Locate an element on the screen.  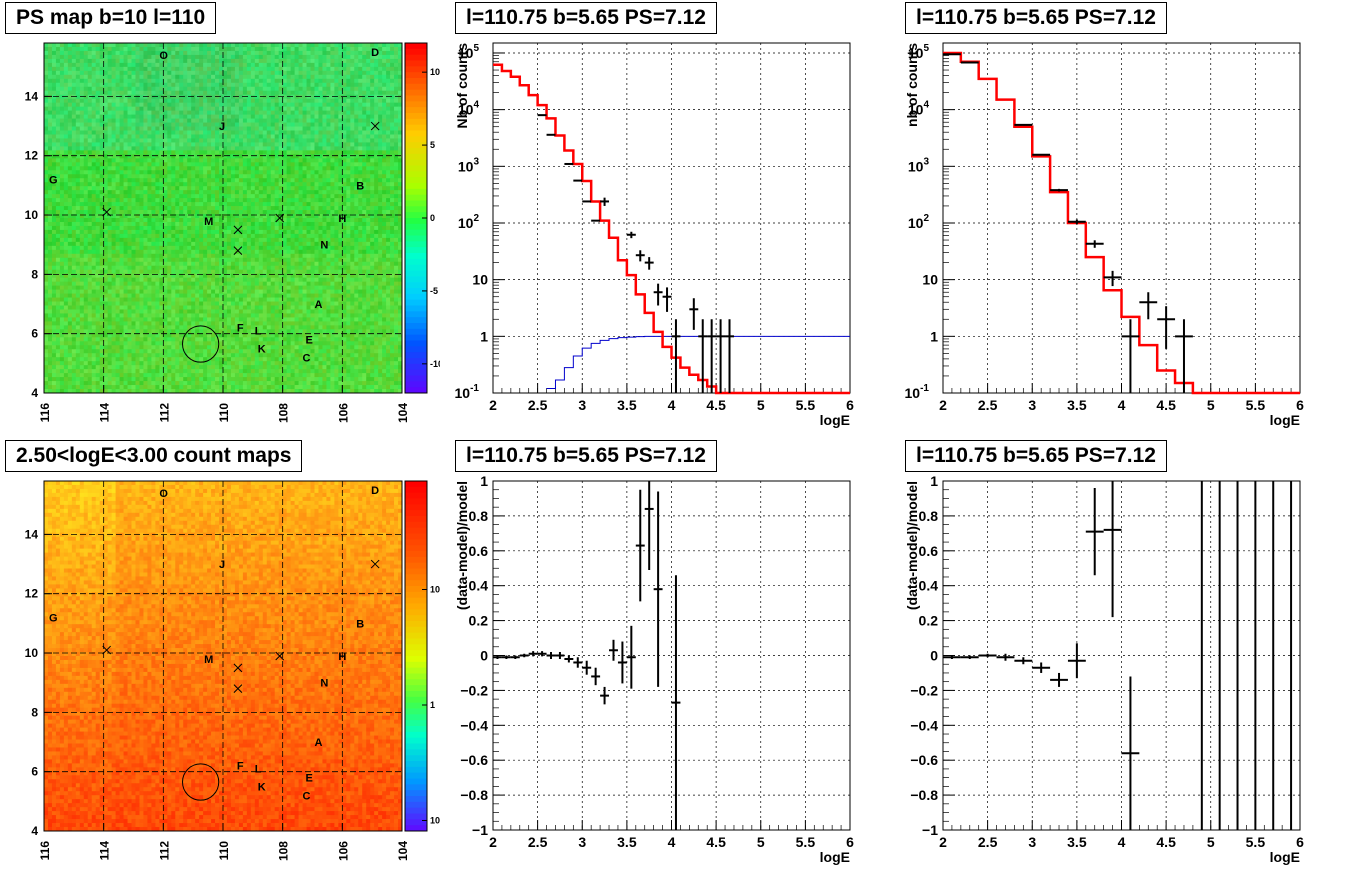
y-axis-label: nb of counts is located at coordinates (912, 85).